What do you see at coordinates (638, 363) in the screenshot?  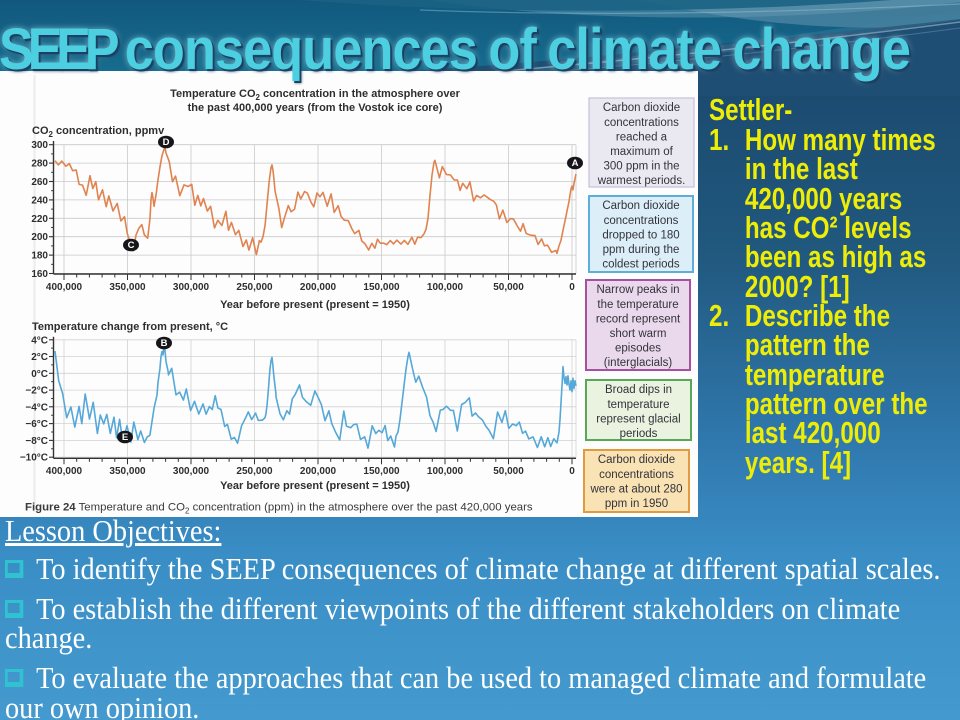 I see `svg-text: (interglacials)` at bounding box center [638, 363].